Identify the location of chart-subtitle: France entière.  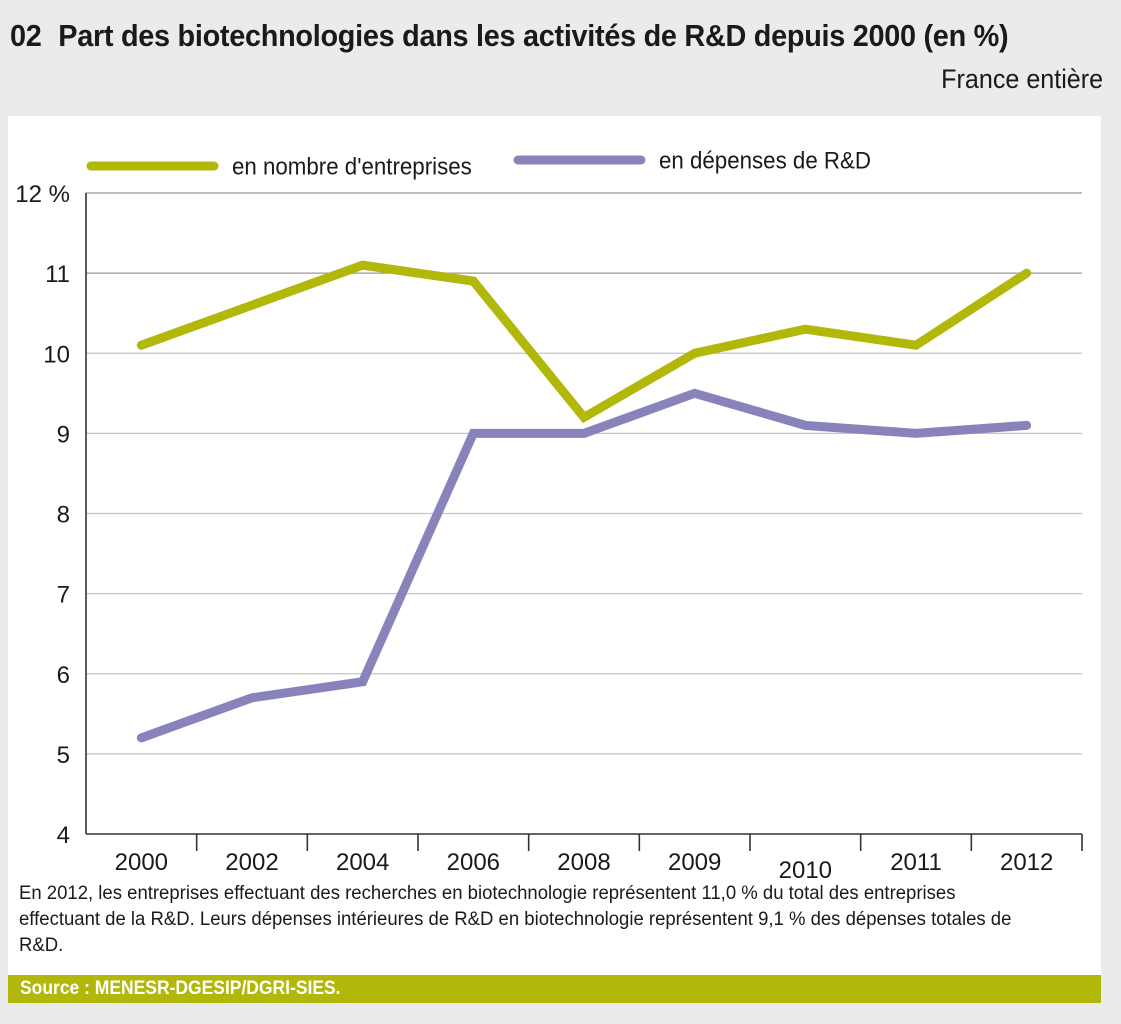
(1022, 79).